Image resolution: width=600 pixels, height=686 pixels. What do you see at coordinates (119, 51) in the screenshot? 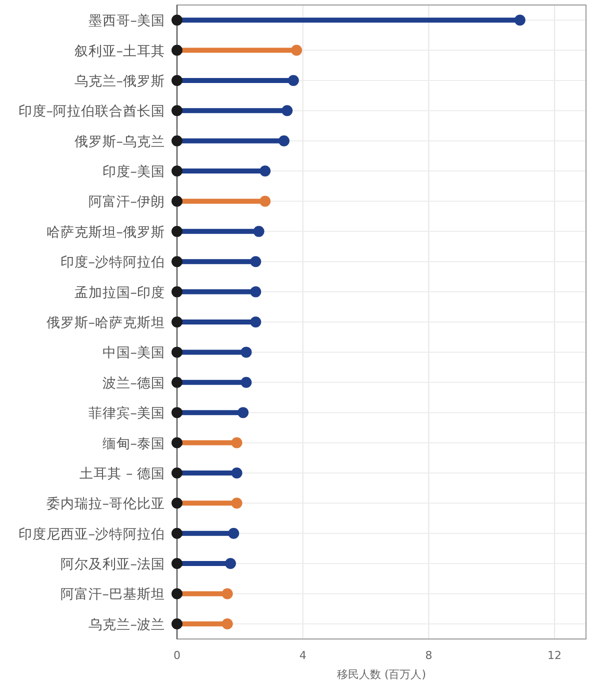
I see `category: 叙利亚–土耳其` at bounding box center [119, 51].